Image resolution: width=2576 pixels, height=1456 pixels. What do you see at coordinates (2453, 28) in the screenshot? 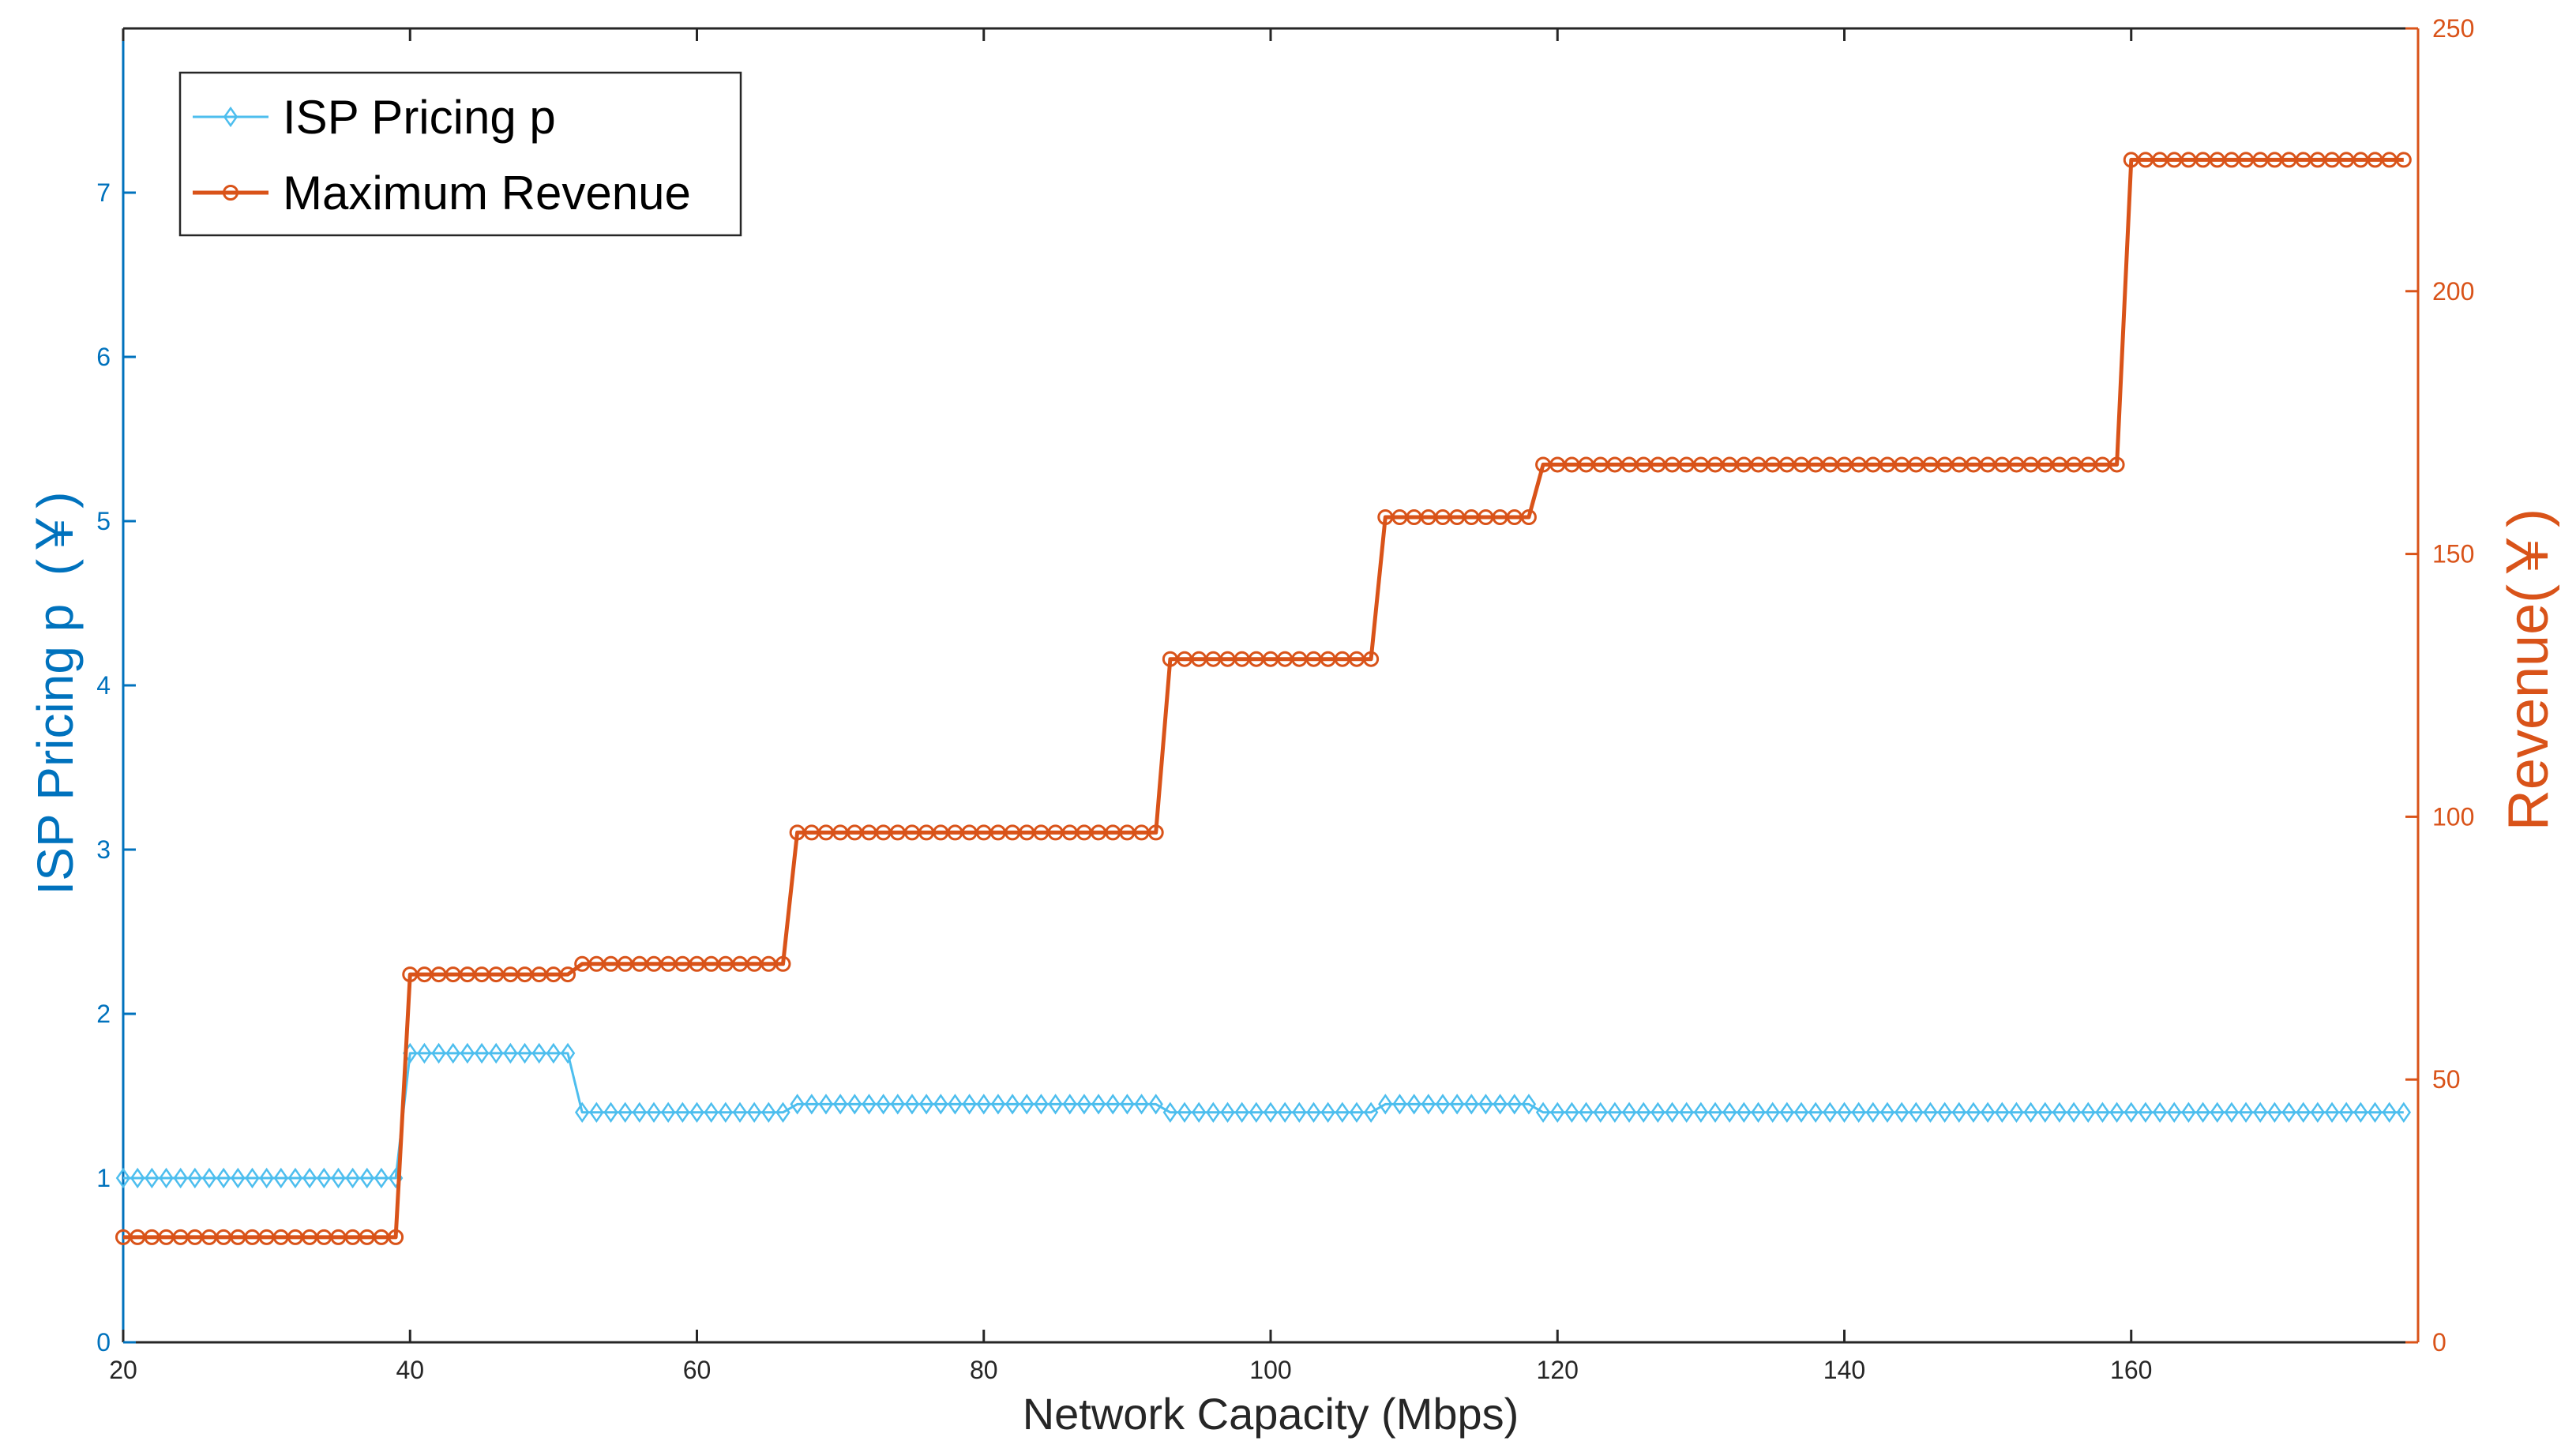
I see `right-y-tick-label: 250` at bounding box center [2453, 28].